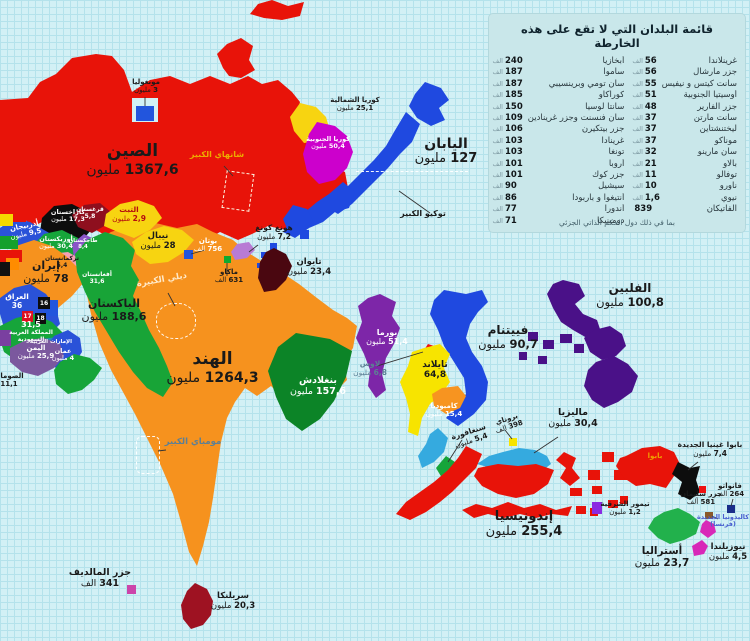 This screenshot has width=750, height=641. I want to click on legend-row: غرينادا 103 الف, so click(558, 141).